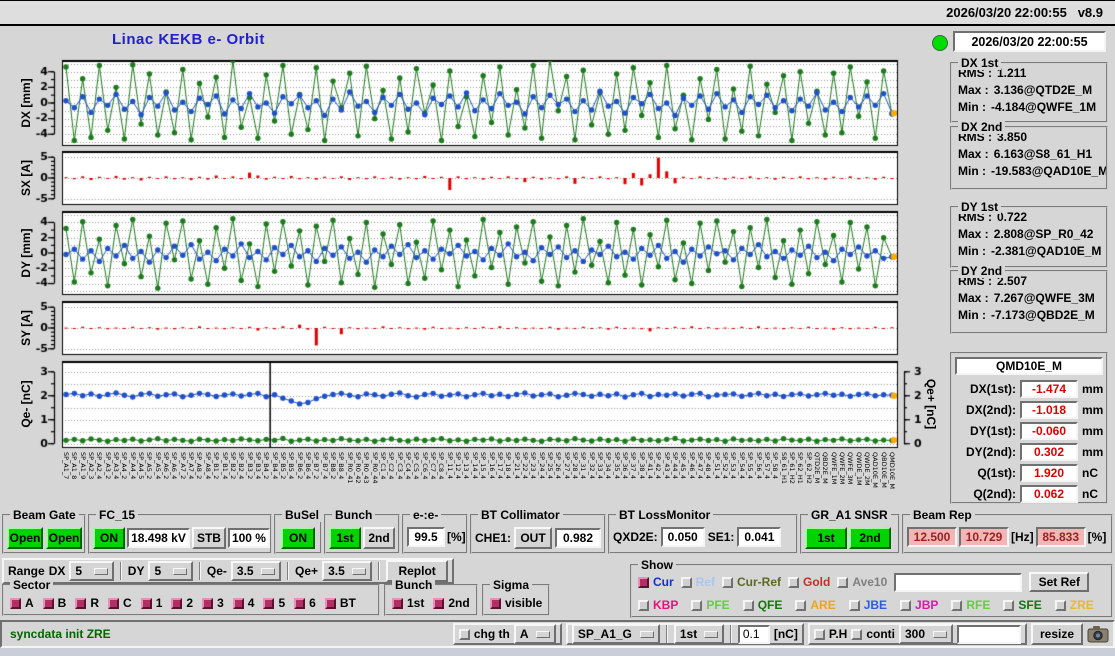  Describe the element at coordinates (170, 571) in the screenshot. I see `range-dy-select: 5` at that location.